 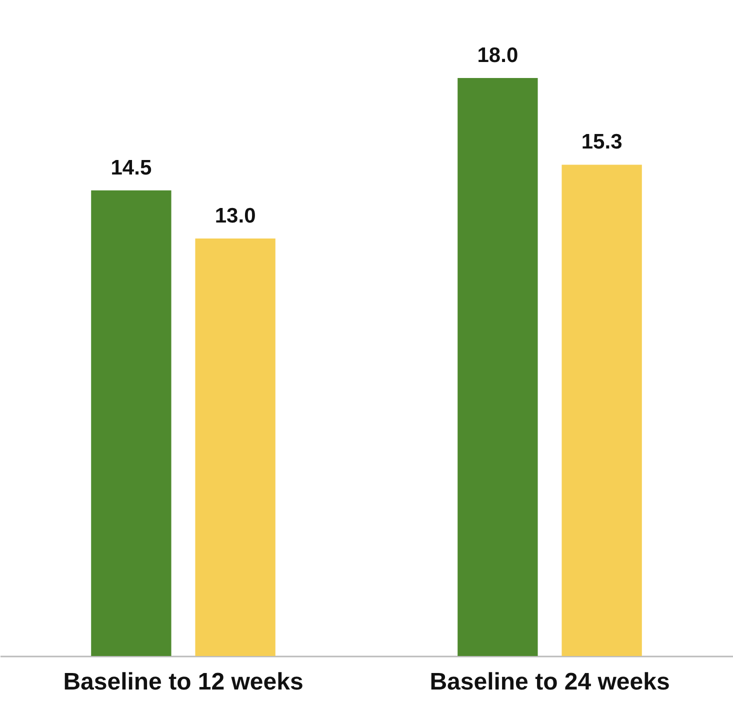 I want to click on x-tick-label: Baseline to 24 weeks, so click(x=550, y=682).